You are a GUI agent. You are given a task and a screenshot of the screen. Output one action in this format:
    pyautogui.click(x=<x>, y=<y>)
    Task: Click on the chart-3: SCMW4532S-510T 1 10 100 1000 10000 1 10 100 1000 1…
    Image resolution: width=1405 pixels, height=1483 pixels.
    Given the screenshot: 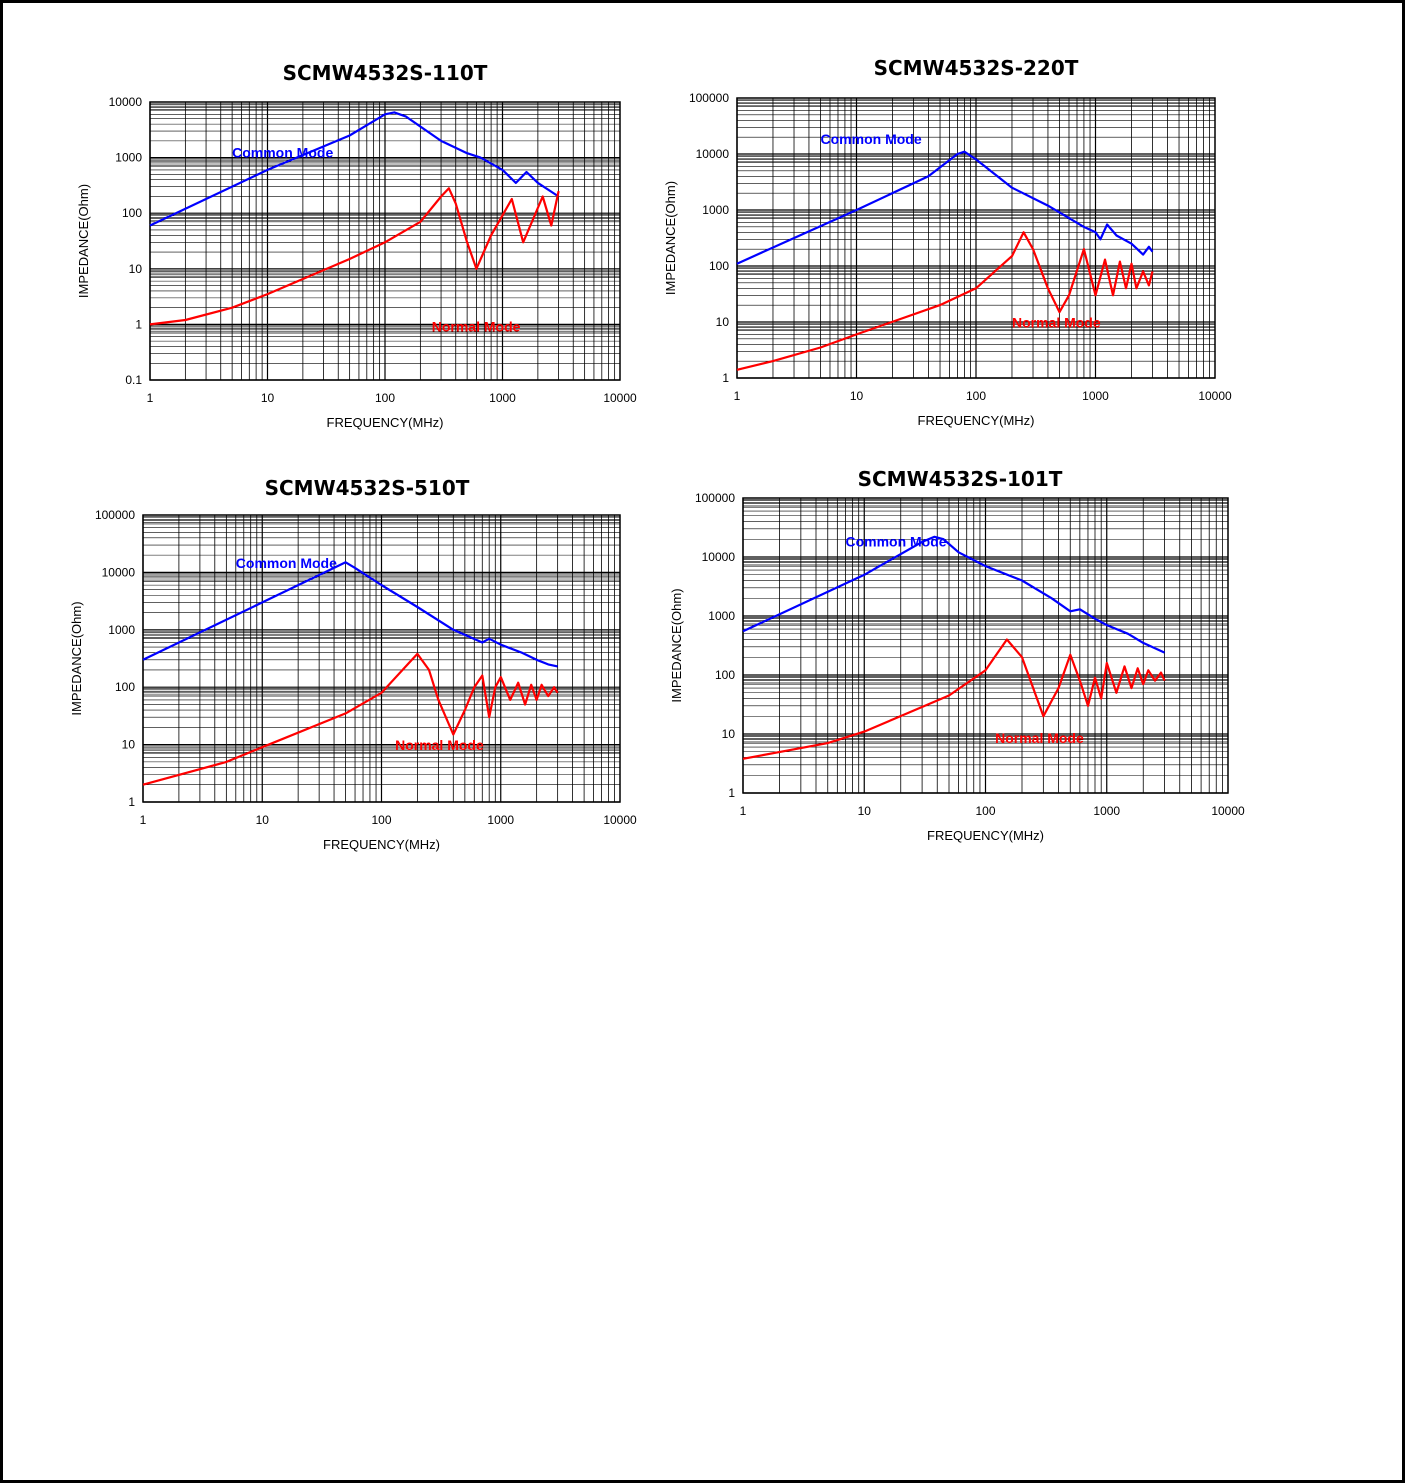 What is the action you would take?
    pyautogui.click(x=353, y=664)
    